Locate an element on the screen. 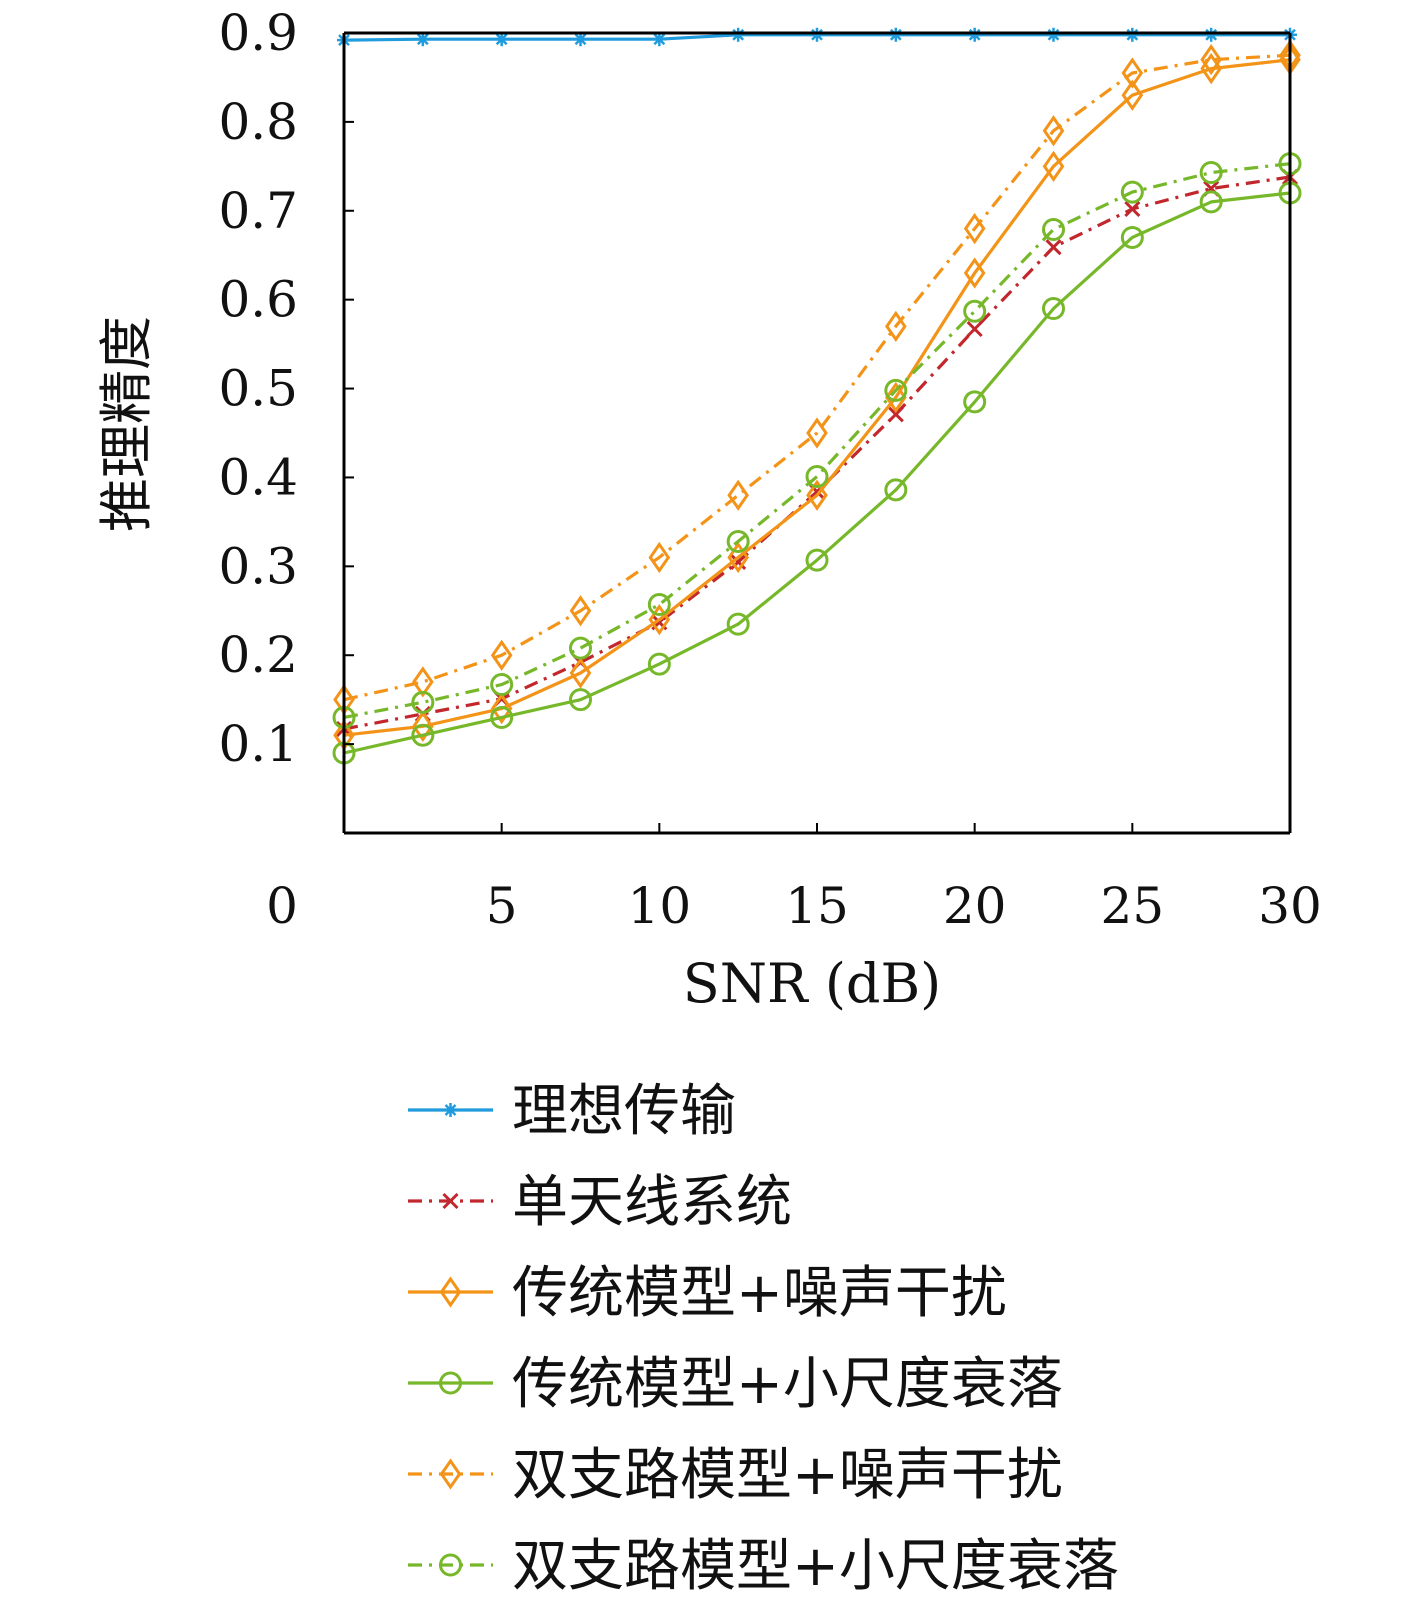  x-tick-label: 30 is located at coordinates (1290, 906).